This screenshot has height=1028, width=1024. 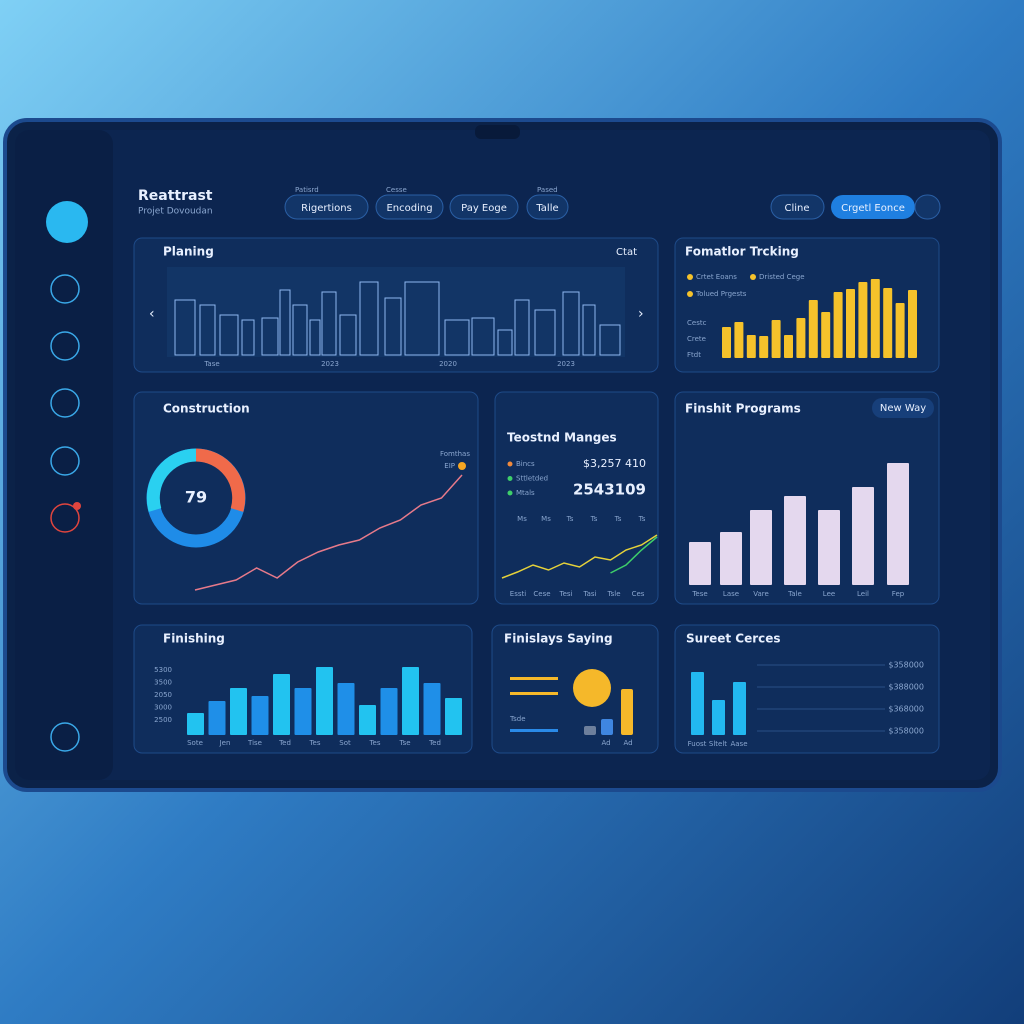 I want to click on card-title: Finislays Saying, so click(x=558, y=639).